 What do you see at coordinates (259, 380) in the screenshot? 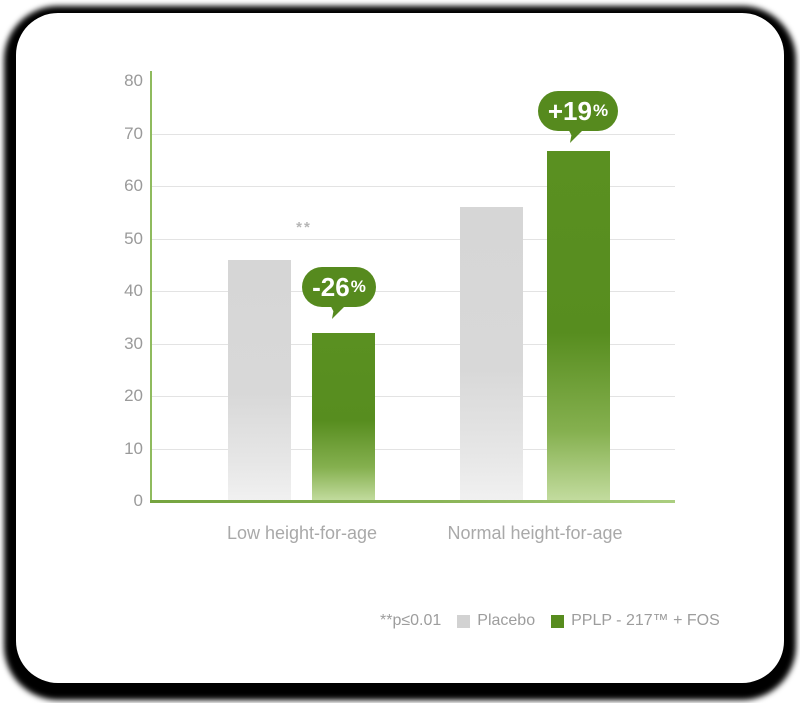
I see `bar-placebo-low` at bounding box center [259, 380].